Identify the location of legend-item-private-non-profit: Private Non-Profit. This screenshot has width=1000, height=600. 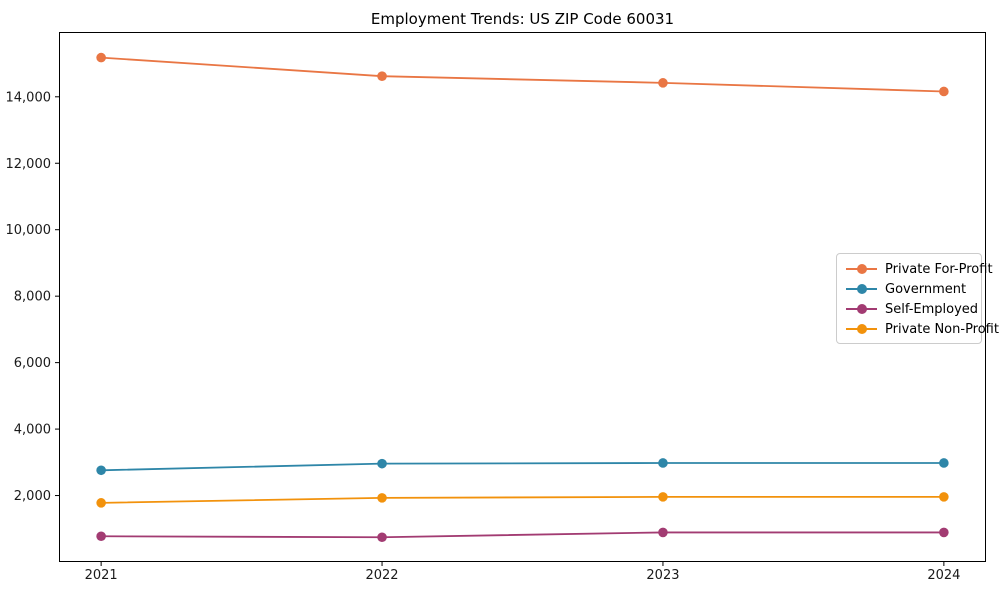
(922, 329).